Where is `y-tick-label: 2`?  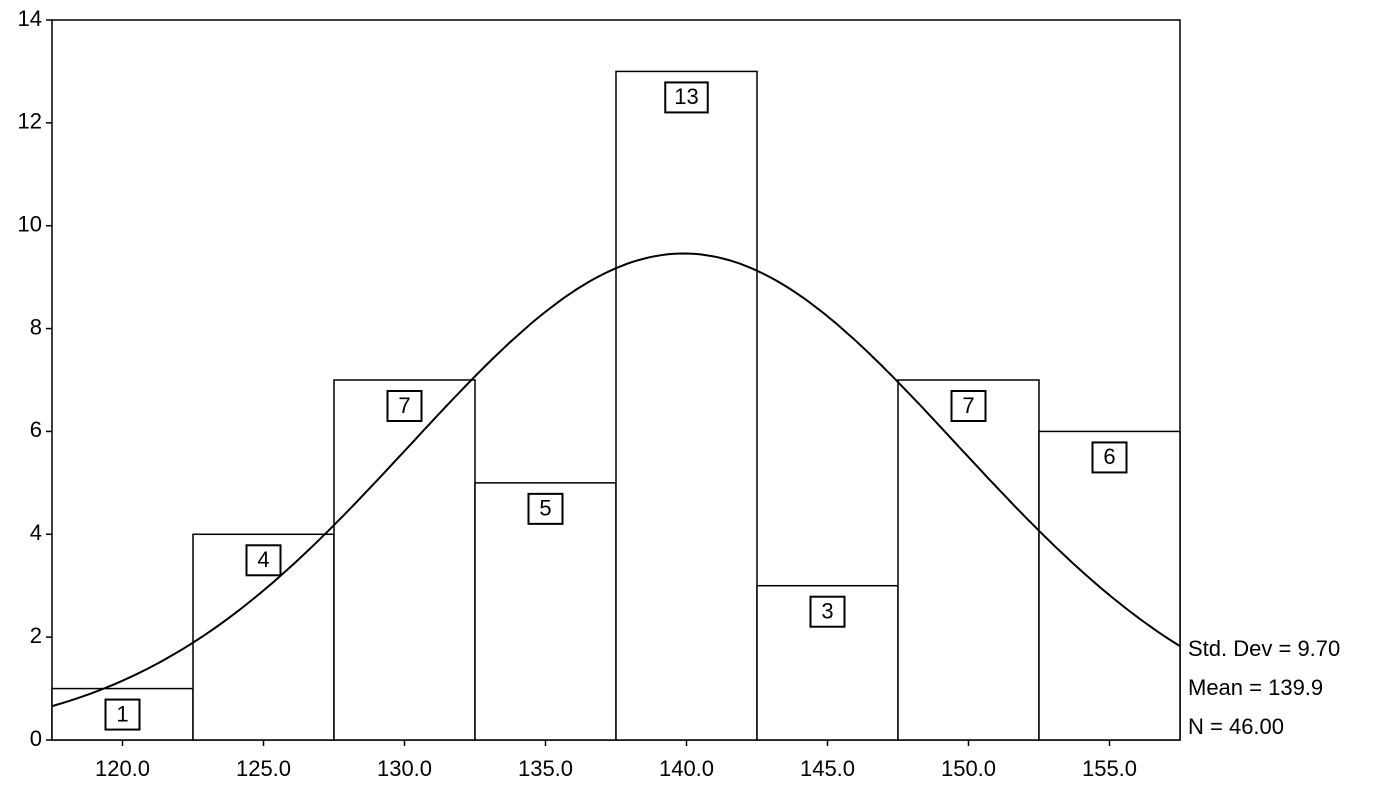 y-tick-label: 2 is located at coordinates (36, 635).